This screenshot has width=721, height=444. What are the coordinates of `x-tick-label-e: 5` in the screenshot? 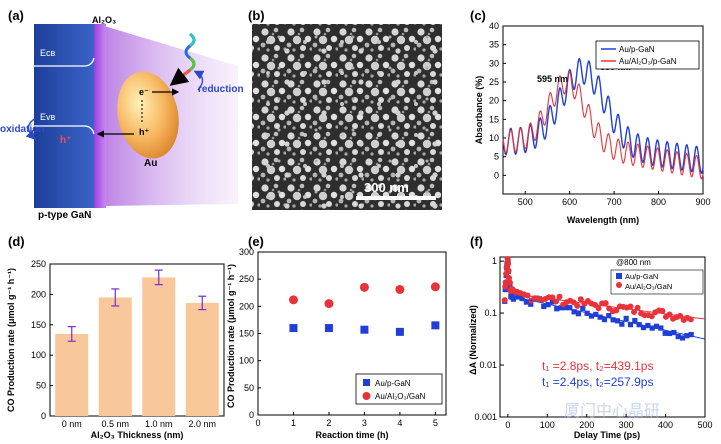 It's located at (435, 423).